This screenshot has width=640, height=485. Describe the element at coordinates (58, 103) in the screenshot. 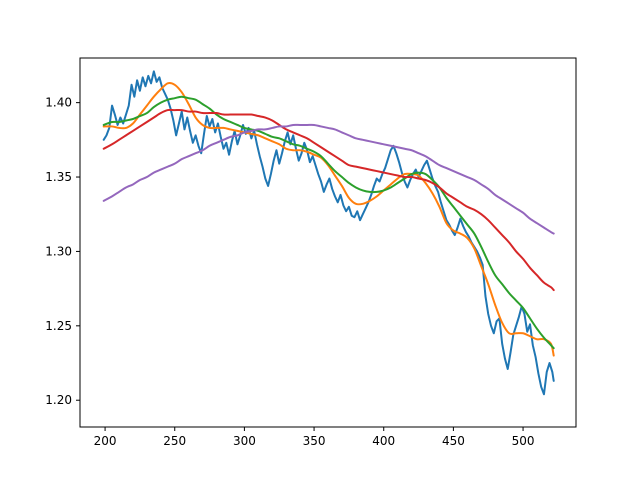

I see `y-tick-label: 1.40` at that location.